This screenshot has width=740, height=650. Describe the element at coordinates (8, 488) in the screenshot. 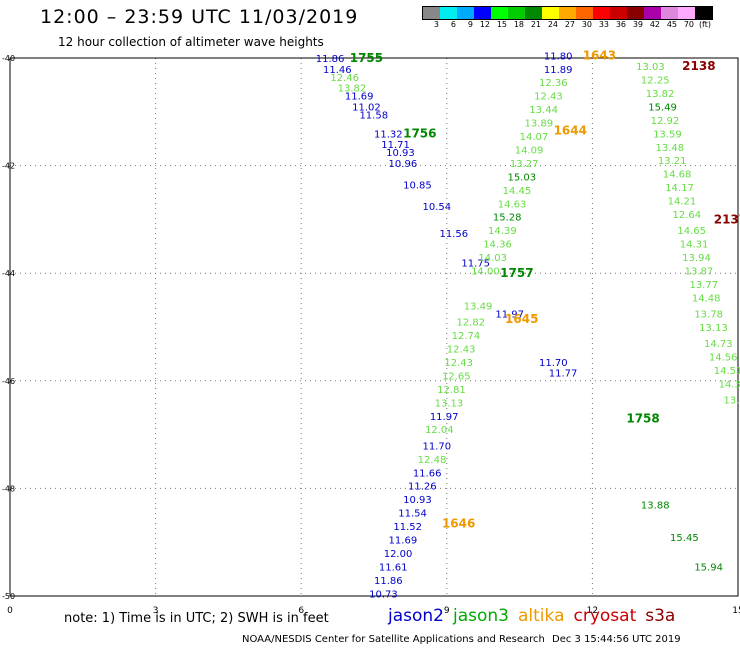

I see `y-tick-label: -48` at that location.